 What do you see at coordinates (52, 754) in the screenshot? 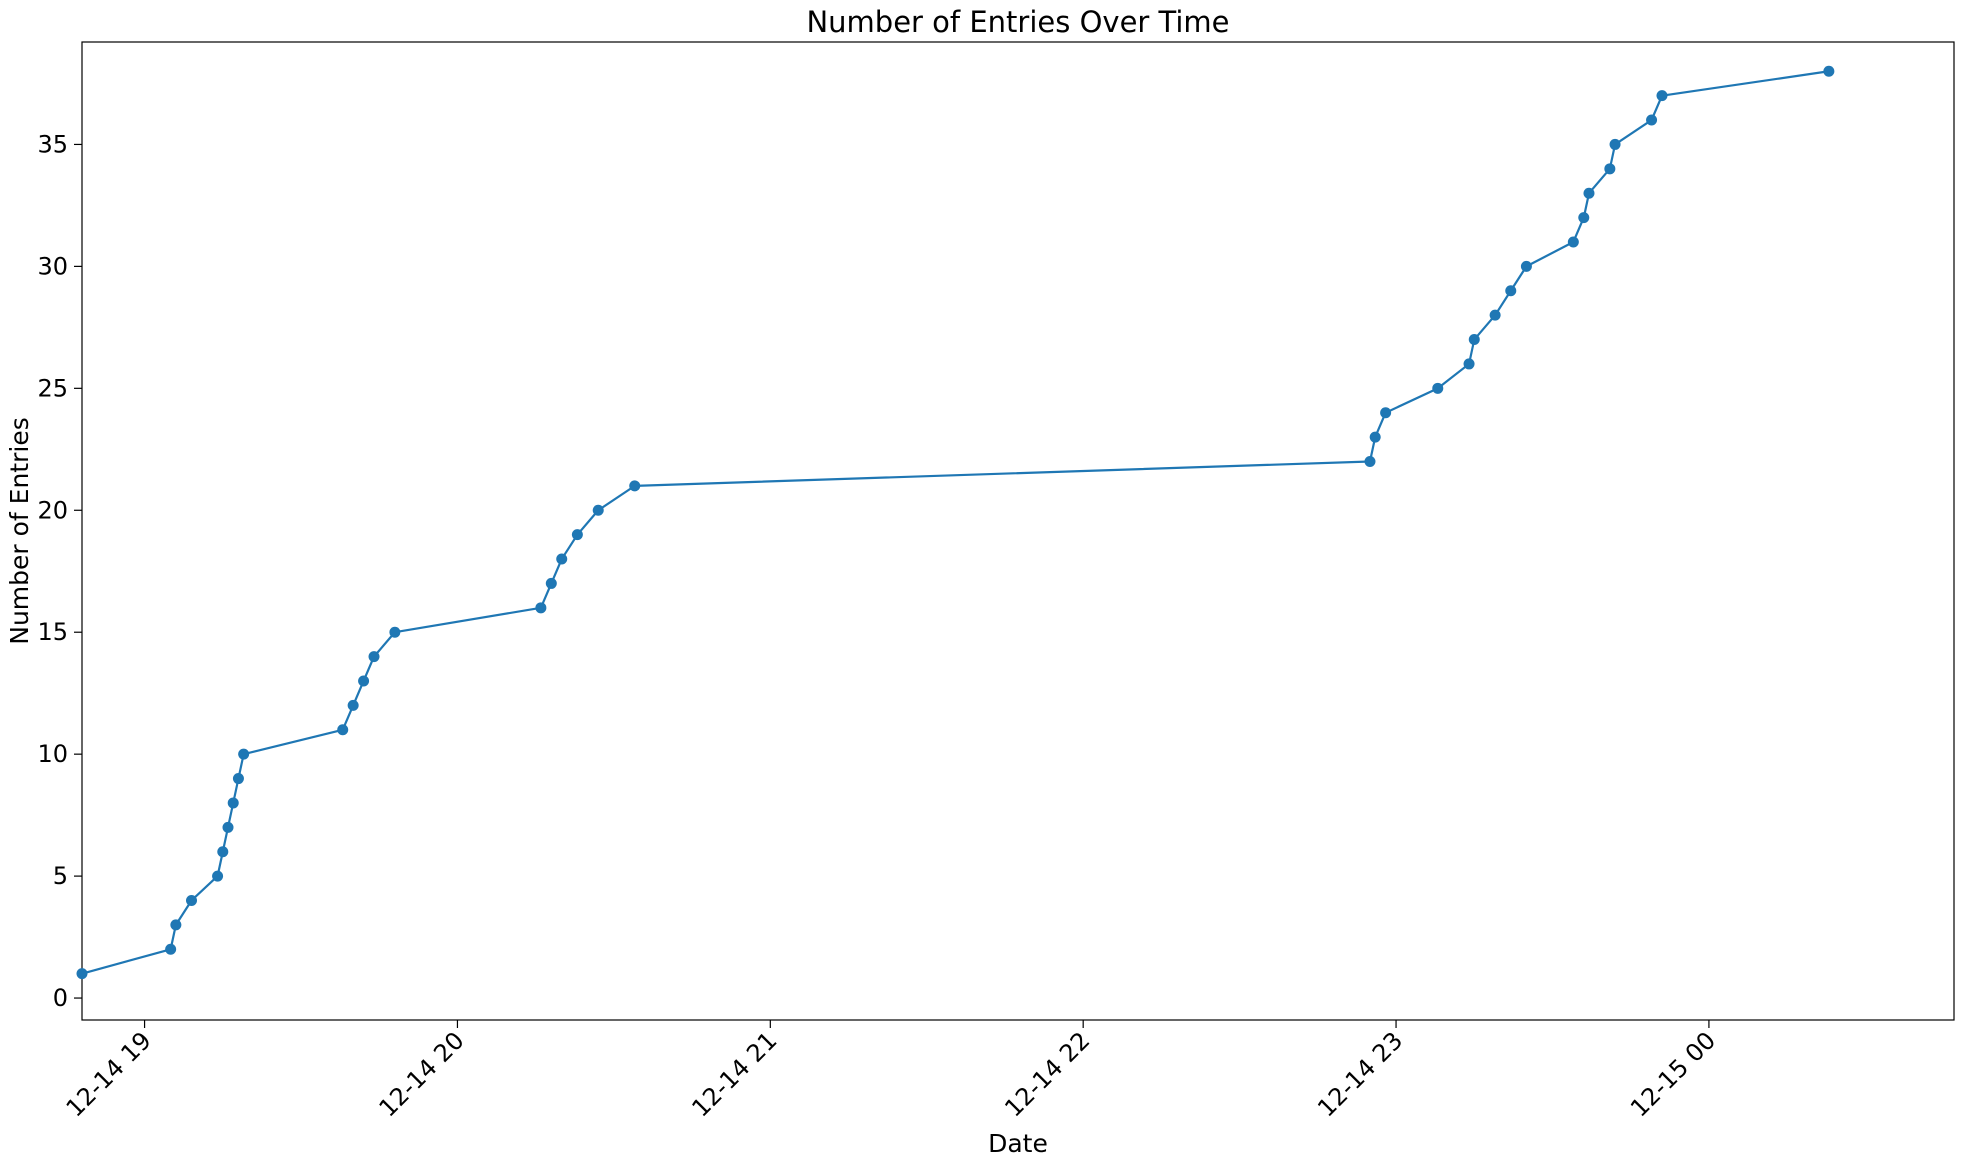
I see `y-tick-label: 10` at bounding box center [52, 754].